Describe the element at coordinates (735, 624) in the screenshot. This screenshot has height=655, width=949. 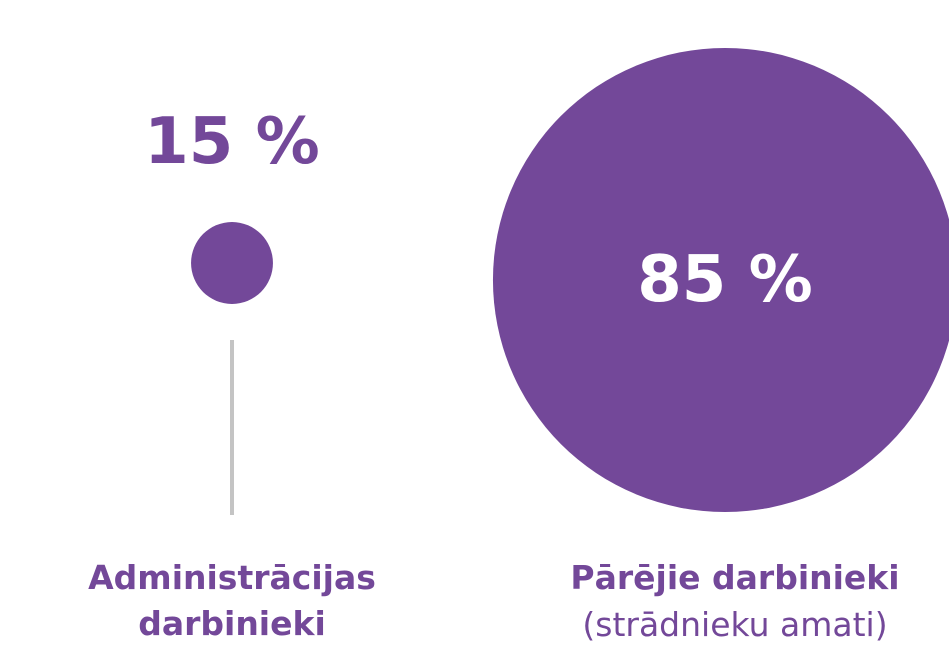
I see `annotation: (strādnieku amati)` at that location.